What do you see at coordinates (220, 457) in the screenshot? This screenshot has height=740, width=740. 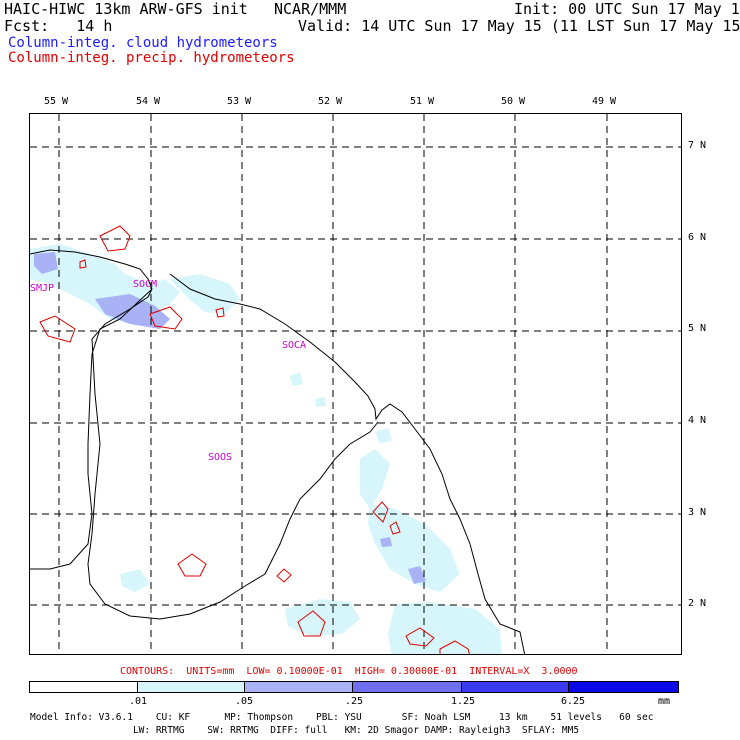 I see `station-label: SOOS` at bounding box center [220, 457].